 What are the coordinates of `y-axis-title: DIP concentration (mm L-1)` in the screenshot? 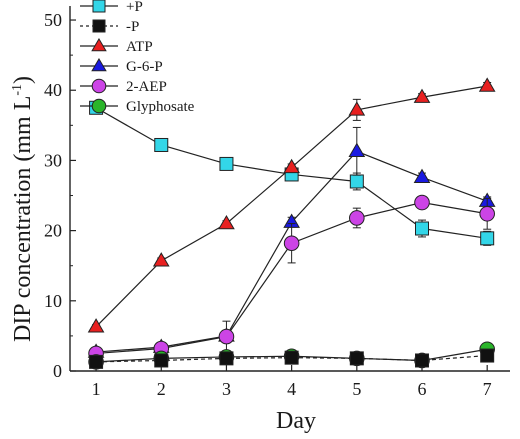 It's located at (23, 209).